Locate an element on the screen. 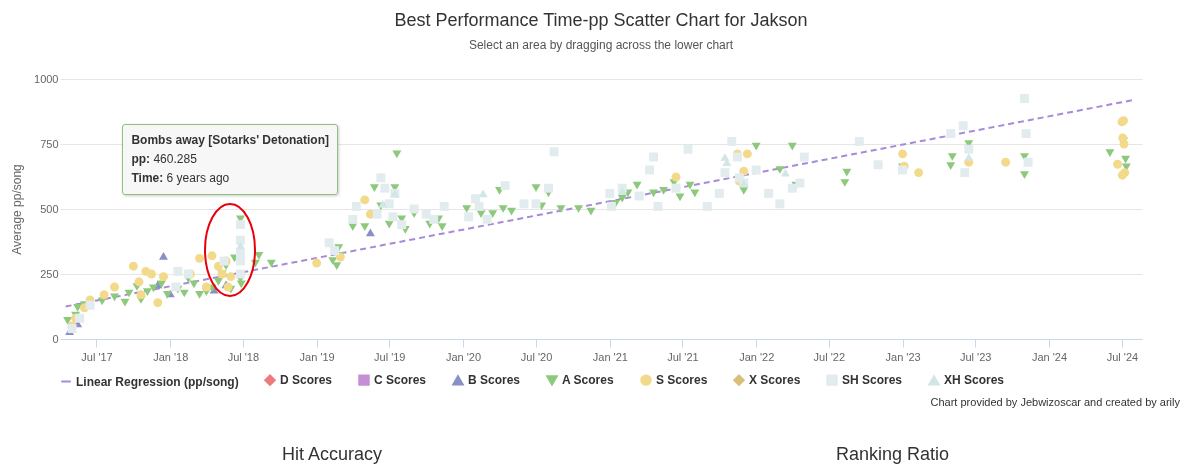 The image size is (1200, 465). text: Hit Accuracy is located at coordinates (332, 454).